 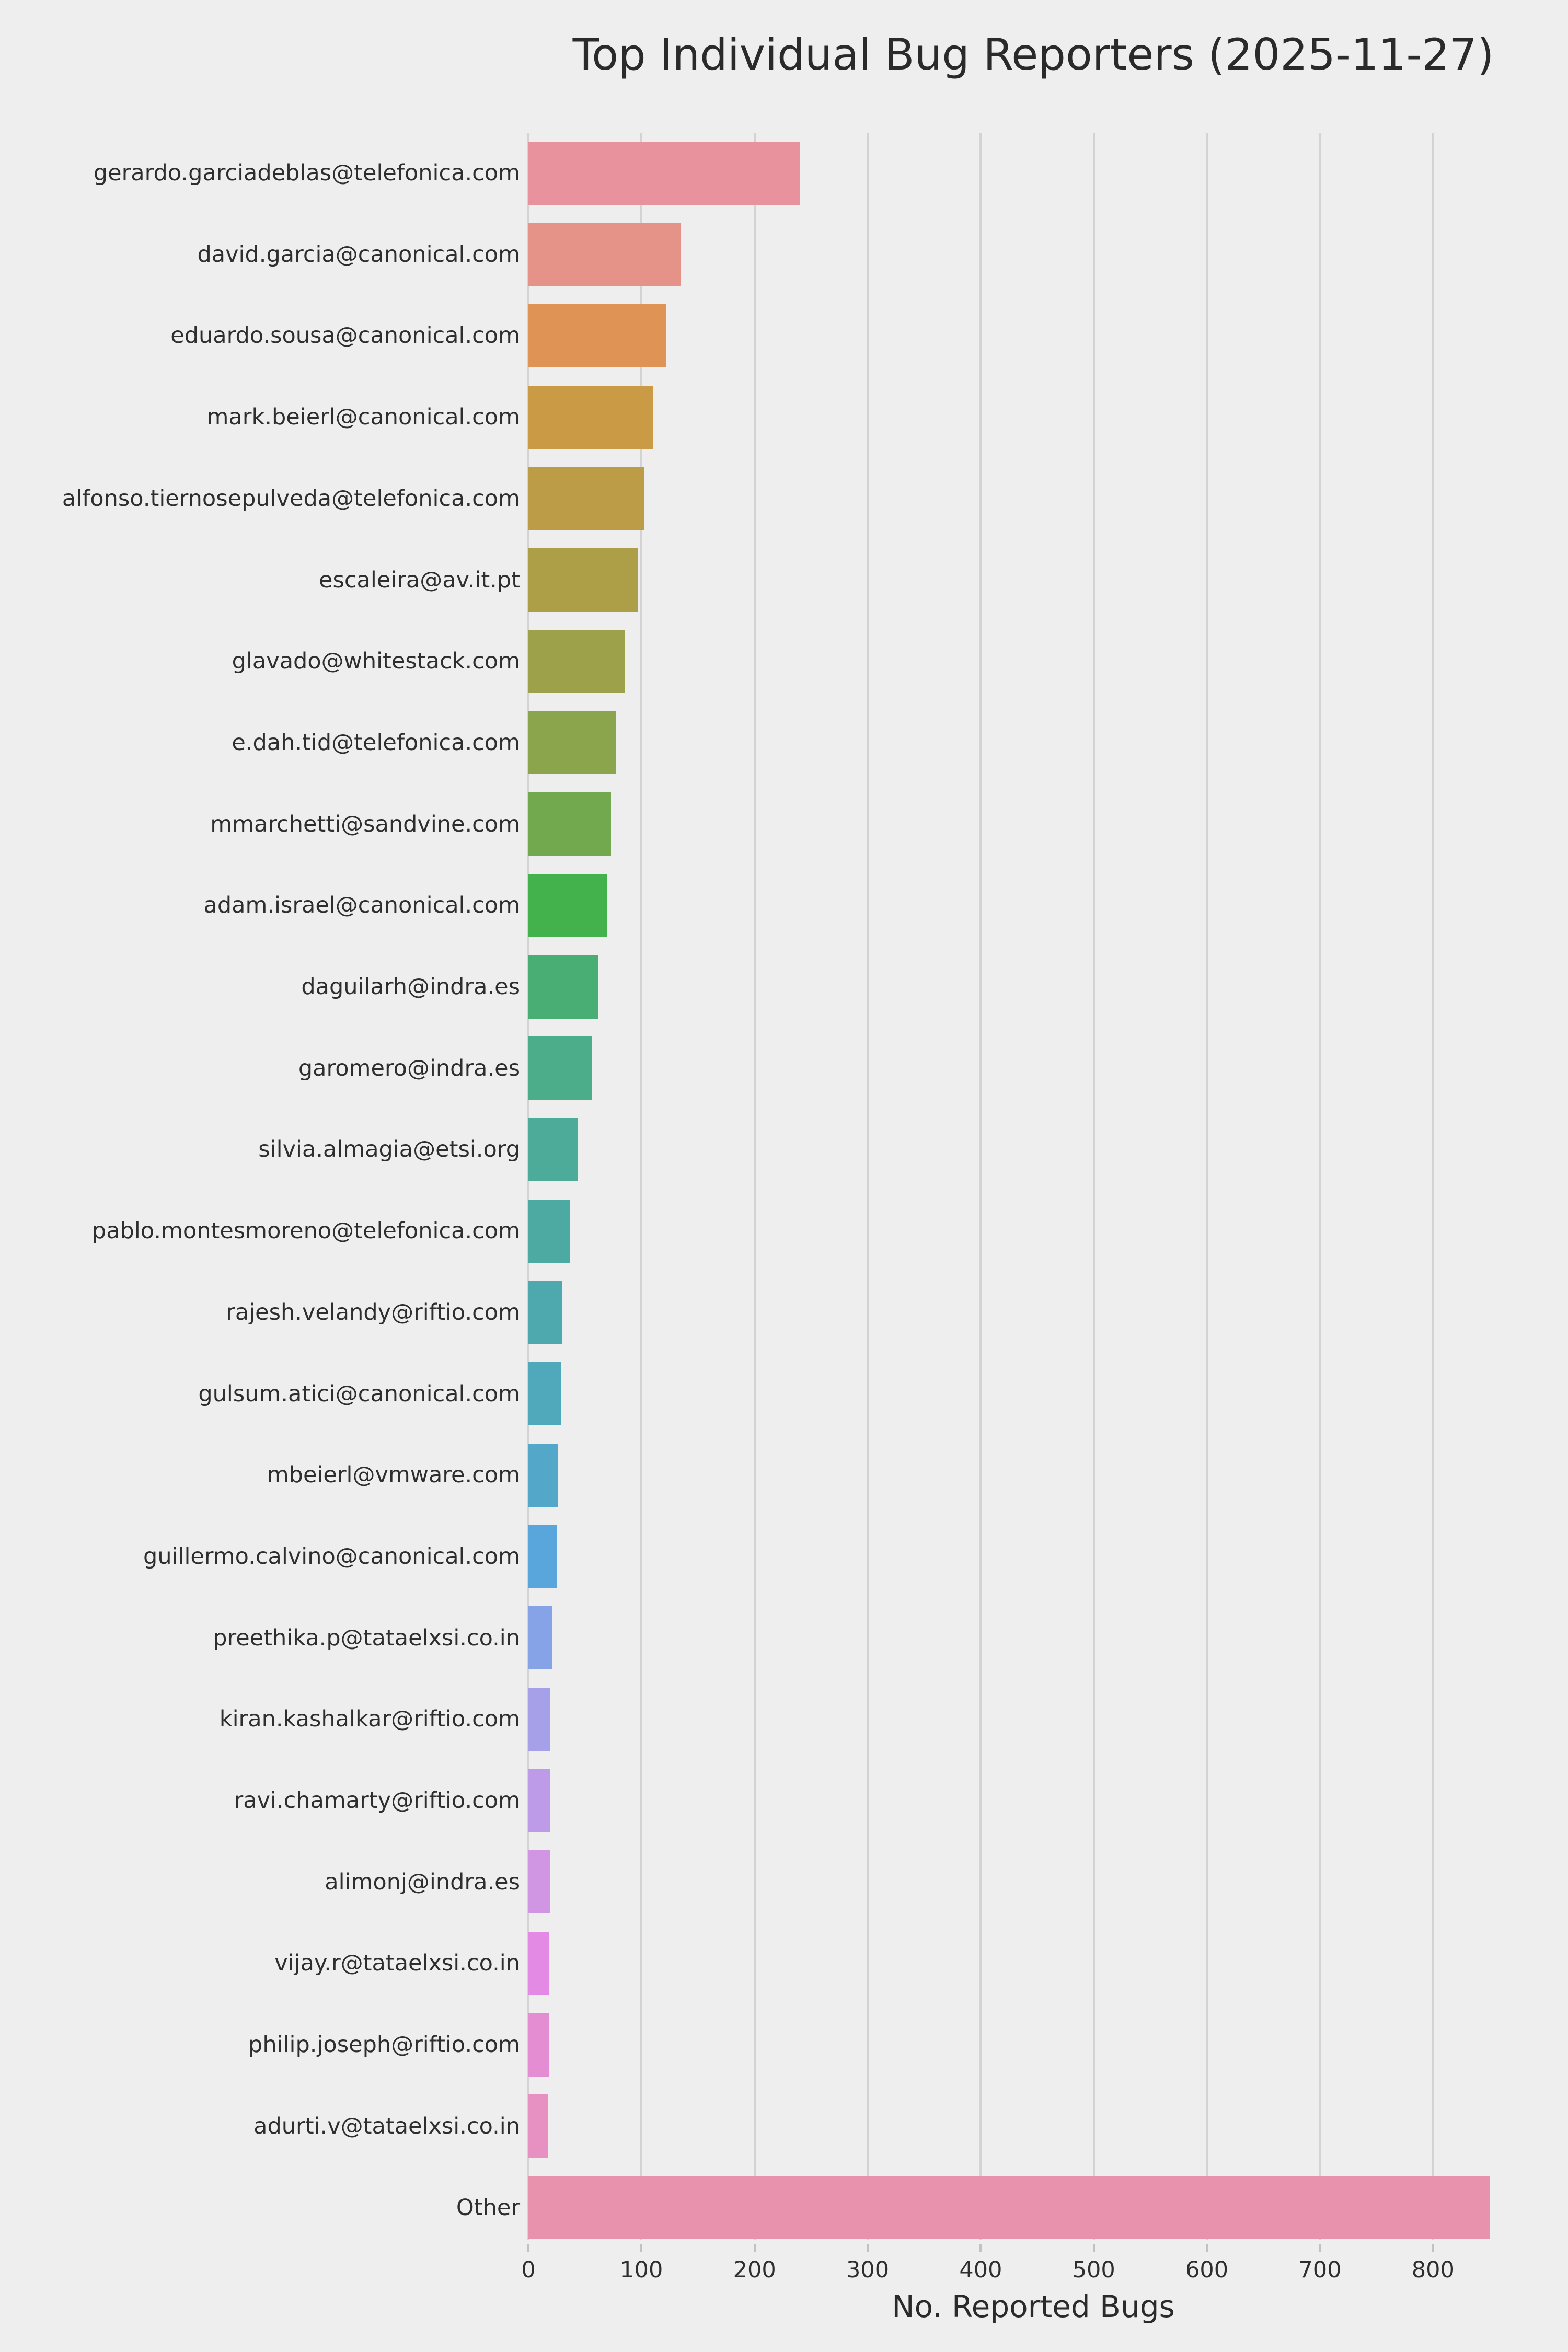 I want to click on y-tick-label: e.dah.tid@telefonica.com, so click(x=376, y=742).